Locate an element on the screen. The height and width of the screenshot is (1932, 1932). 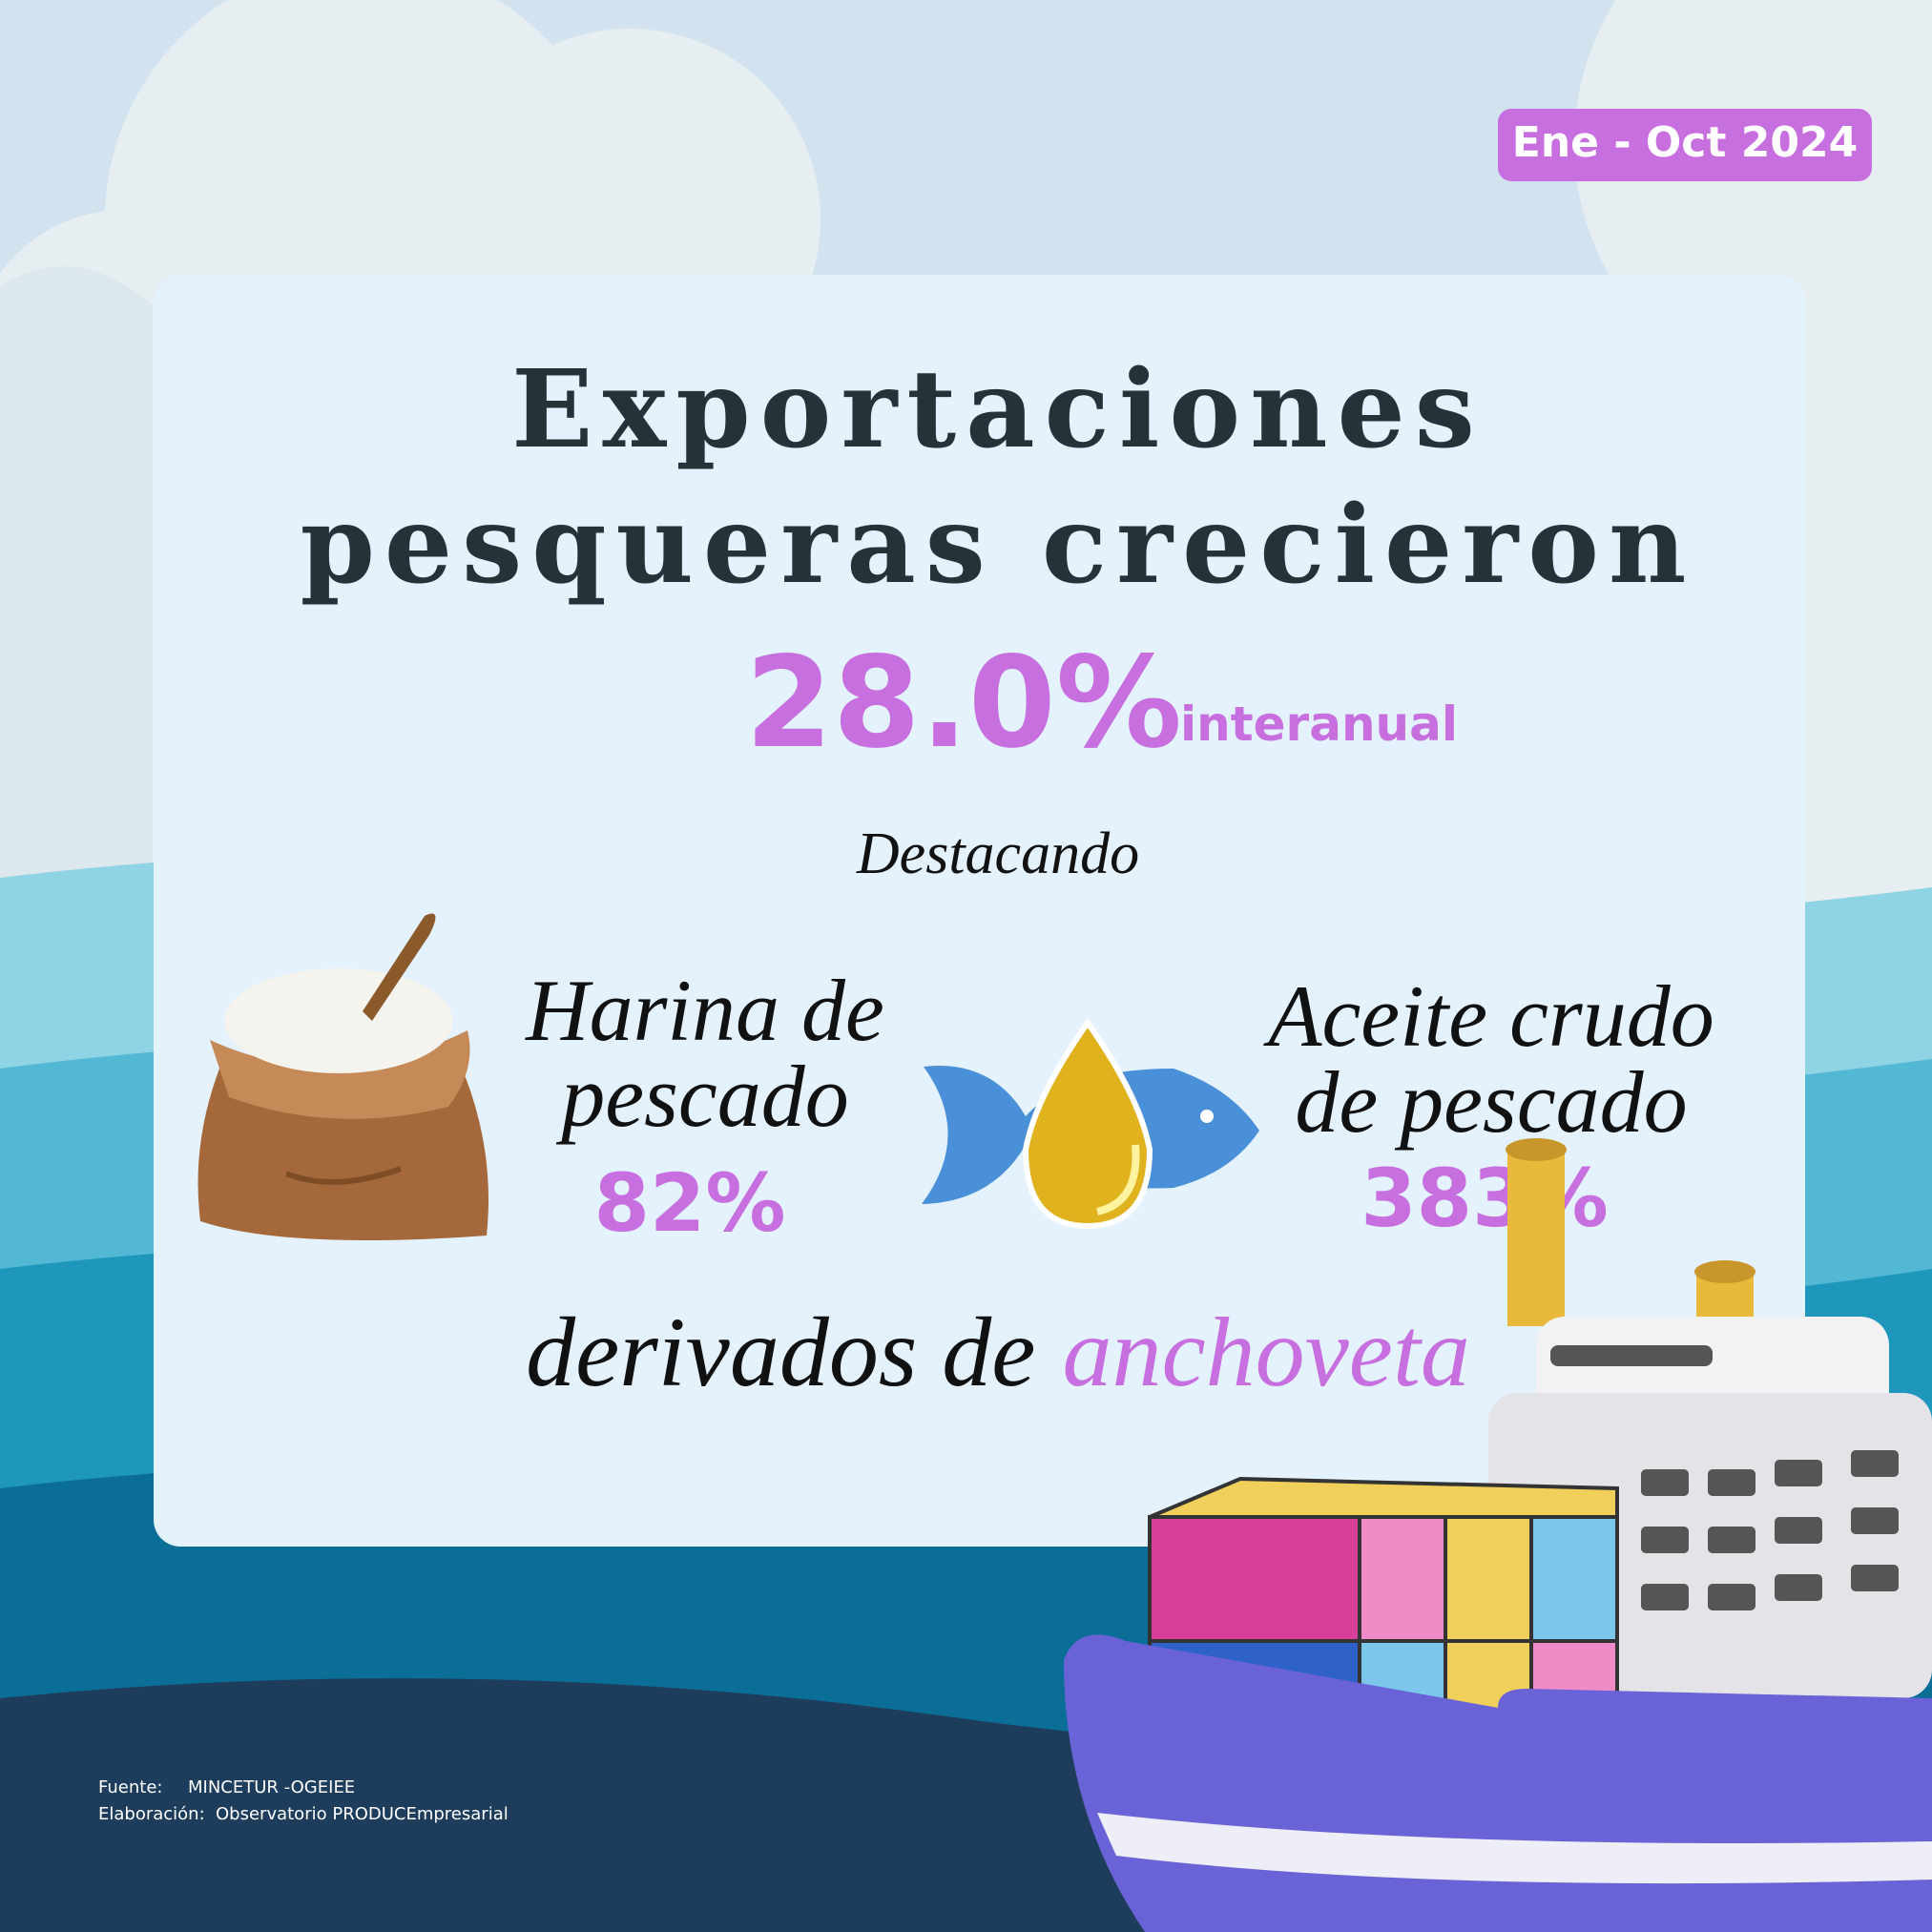
headline-line: Exportaciones is located at coordinates (998, 409).